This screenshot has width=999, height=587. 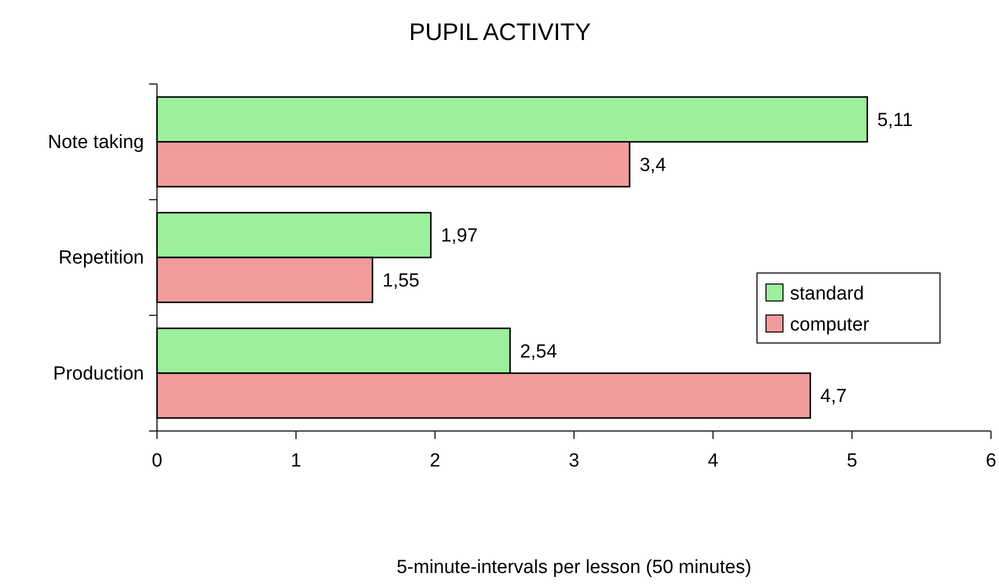 I want to click on y-tick-label: Repetition, so click(x=101, y=258).